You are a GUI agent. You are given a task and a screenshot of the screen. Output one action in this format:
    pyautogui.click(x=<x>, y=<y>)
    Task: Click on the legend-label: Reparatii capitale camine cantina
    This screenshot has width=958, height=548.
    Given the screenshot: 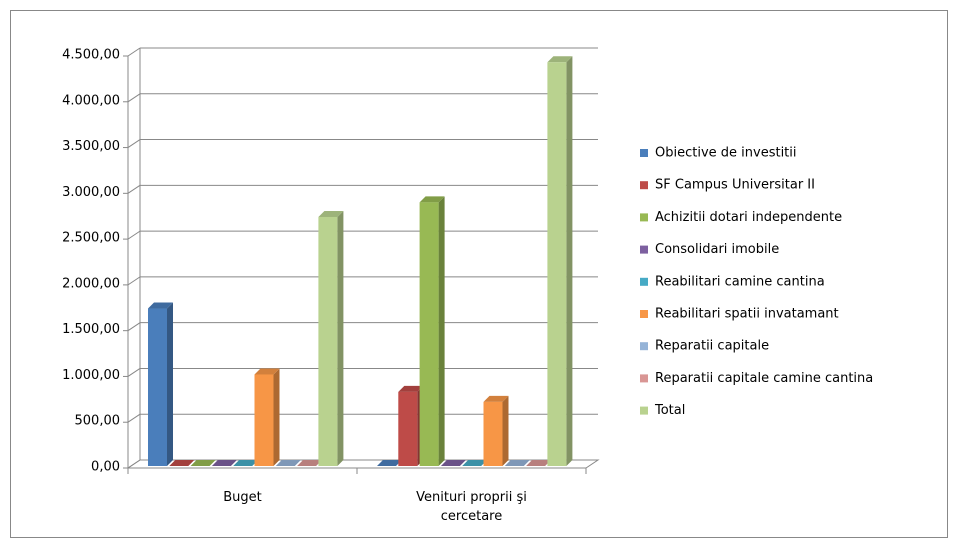 What is the action you would take?
    pyautogui.click(x=764, y=378)
    